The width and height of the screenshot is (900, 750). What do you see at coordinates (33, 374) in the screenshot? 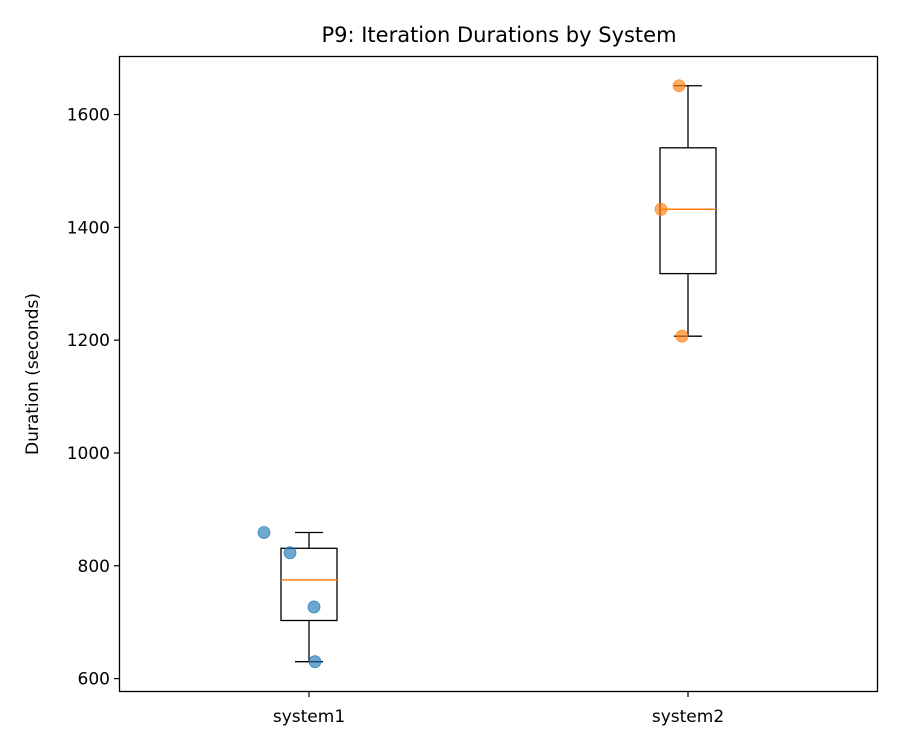
I see `y-axis-label: Duration (seconds)` at bounding box center [33, 374].